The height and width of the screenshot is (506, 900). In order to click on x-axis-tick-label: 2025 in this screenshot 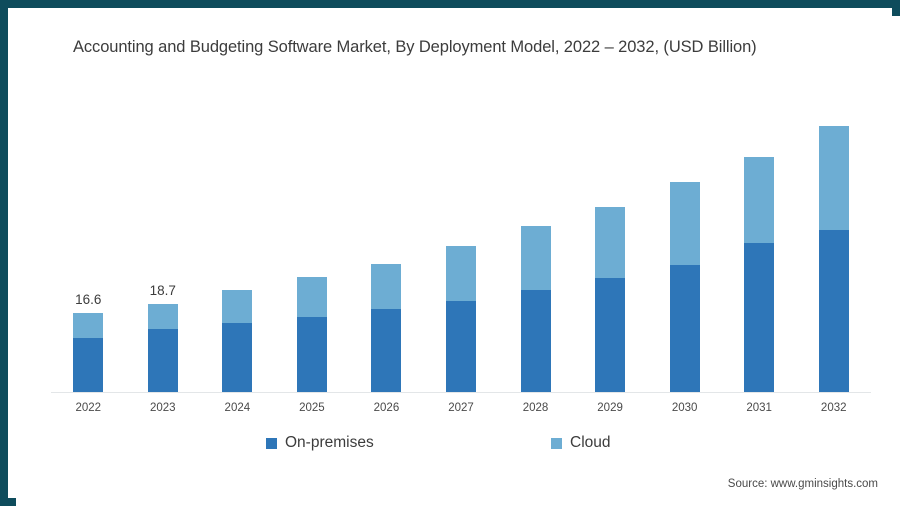, I will do `click(312, 408)`.